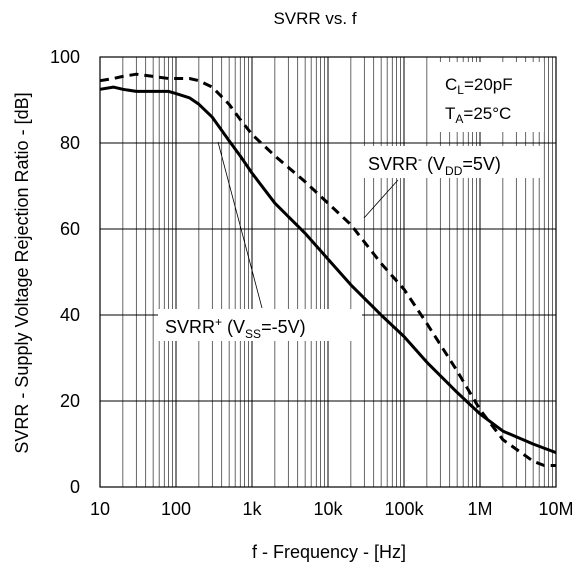  Describe the element at coordinates (329, 552) in the screenshot. I see `x-axis-label: f - Frequency - [Hz]` at that location.